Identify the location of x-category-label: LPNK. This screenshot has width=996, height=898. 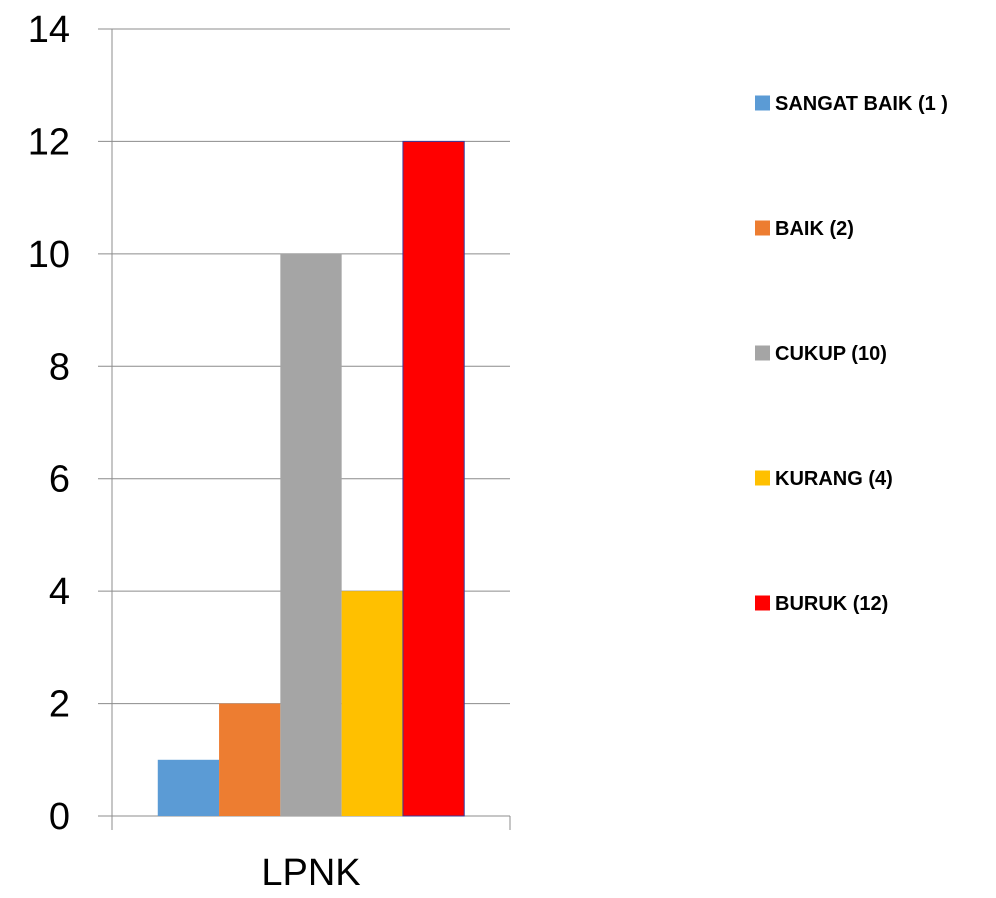
(310, 873).